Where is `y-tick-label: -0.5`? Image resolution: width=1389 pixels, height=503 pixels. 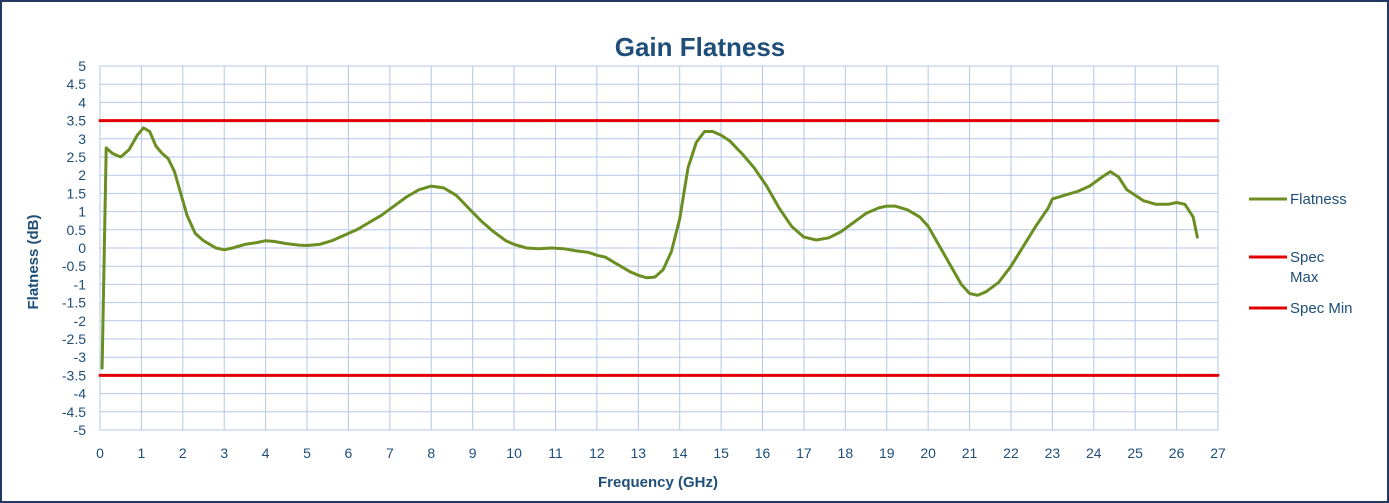 y-tick-label: -0.5 is located at coordinates (74, 266).